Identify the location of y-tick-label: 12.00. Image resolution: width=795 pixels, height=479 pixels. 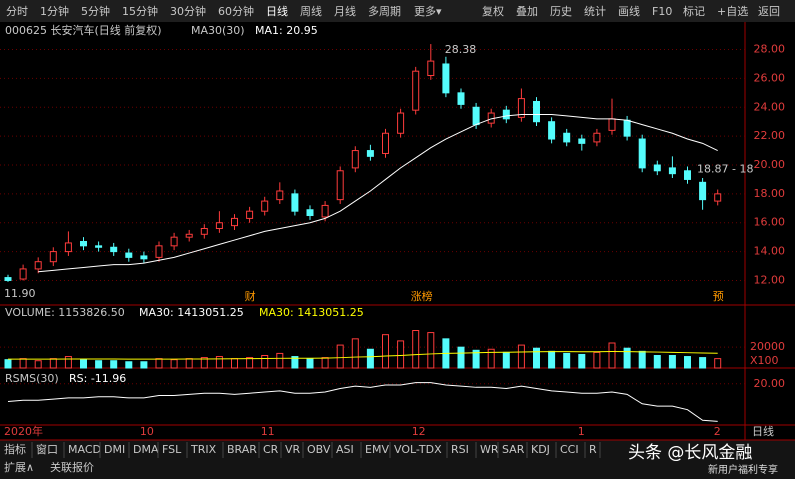
(770, 279).